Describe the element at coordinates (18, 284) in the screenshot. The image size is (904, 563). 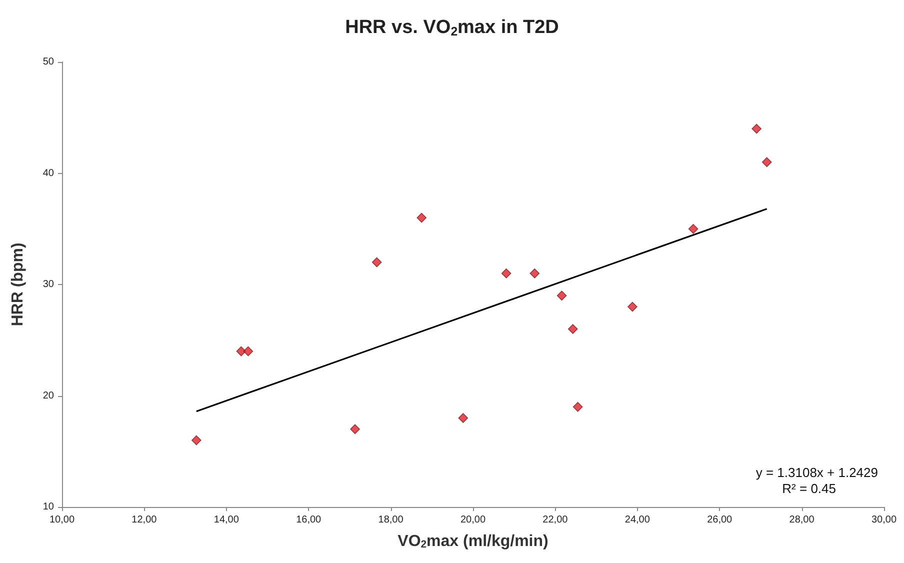
I see `y-axis-title: HRR (bpm)` at that location.